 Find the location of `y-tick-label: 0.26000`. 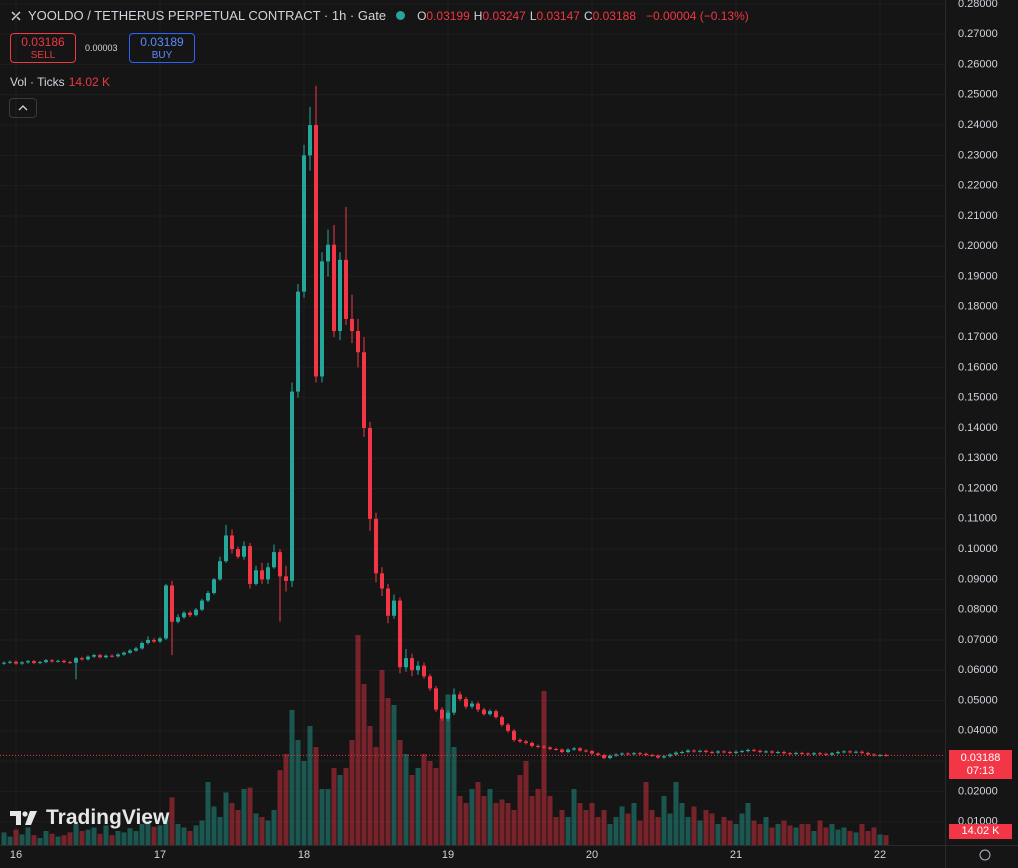

y-tick-label: 0.26000 is located at coordinates (978, 64).